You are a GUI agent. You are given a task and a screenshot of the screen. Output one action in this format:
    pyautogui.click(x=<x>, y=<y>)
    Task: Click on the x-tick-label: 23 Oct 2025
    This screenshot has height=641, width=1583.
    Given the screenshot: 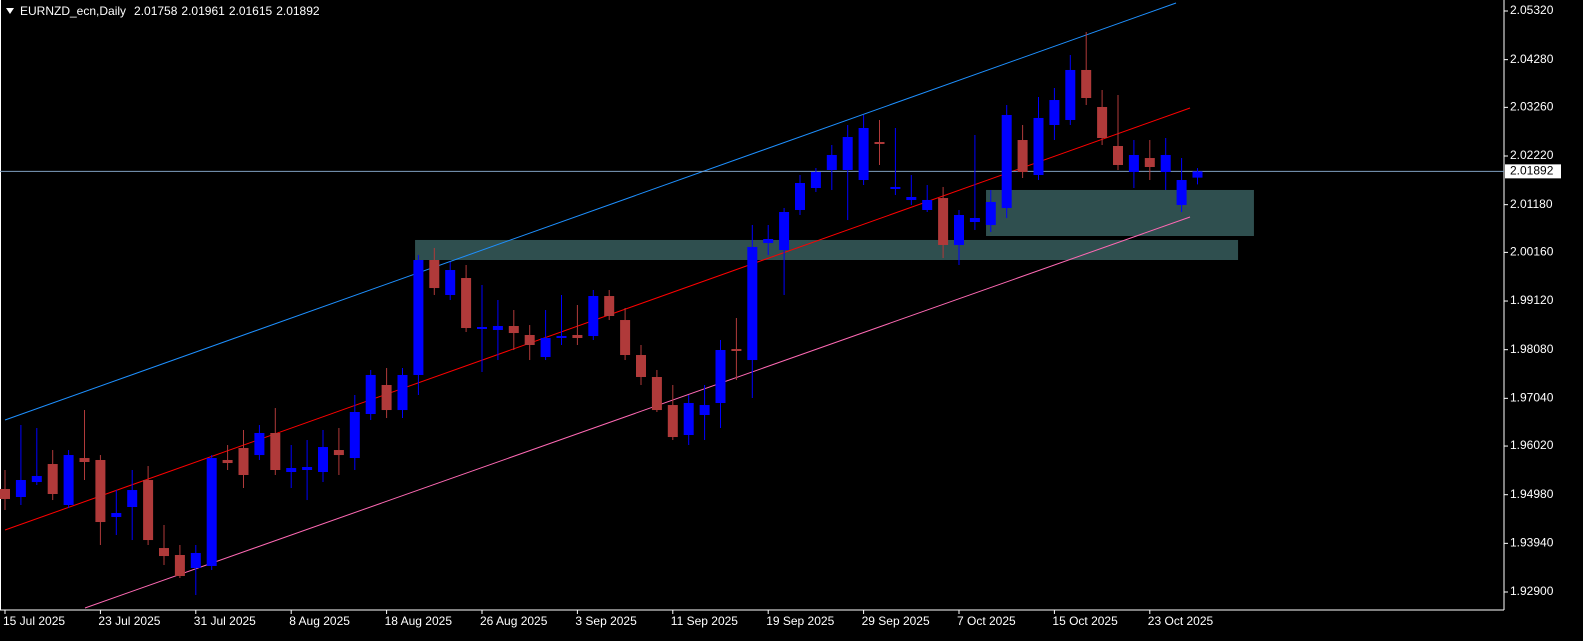 What is the action you would take?
    pyautogui.click(x=1181, y=621)
    